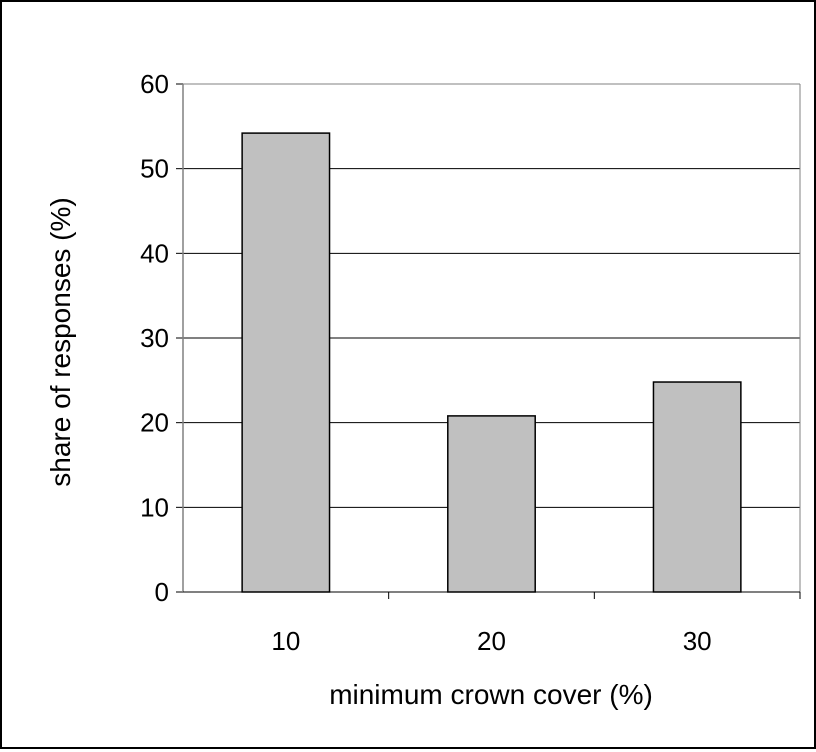  I want to click on x-tick-label: 30, so click(697, 641).